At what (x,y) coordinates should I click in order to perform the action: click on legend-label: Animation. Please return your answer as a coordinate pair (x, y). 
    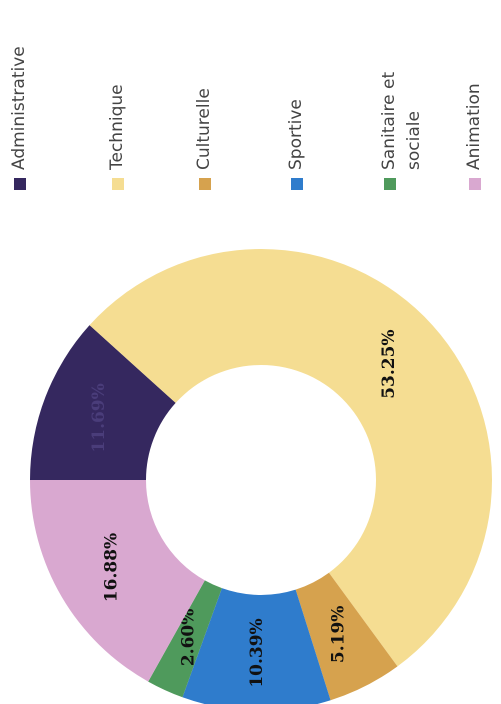
    Looking at the image, I should click on (474, 126).